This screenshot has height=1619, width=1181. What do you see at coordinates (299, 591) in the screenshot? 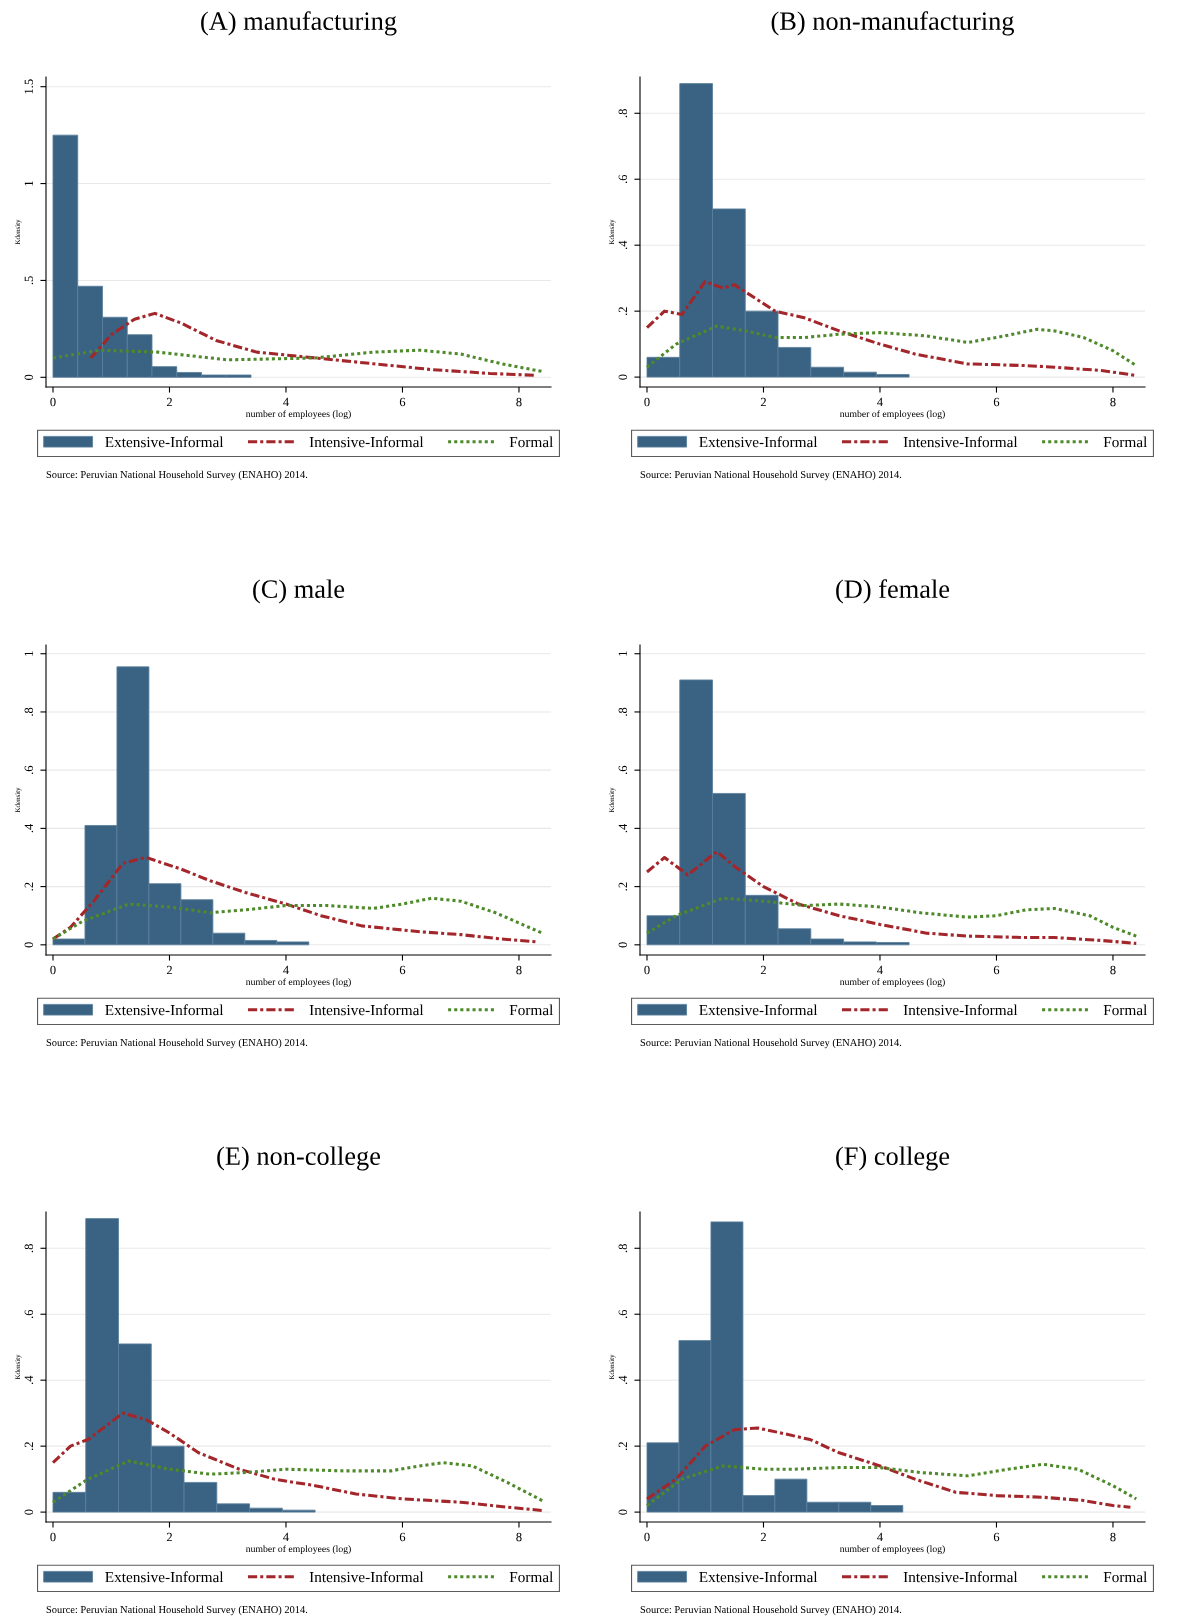
I see `chart-title: (C) male` at bounding box center [299, 591].